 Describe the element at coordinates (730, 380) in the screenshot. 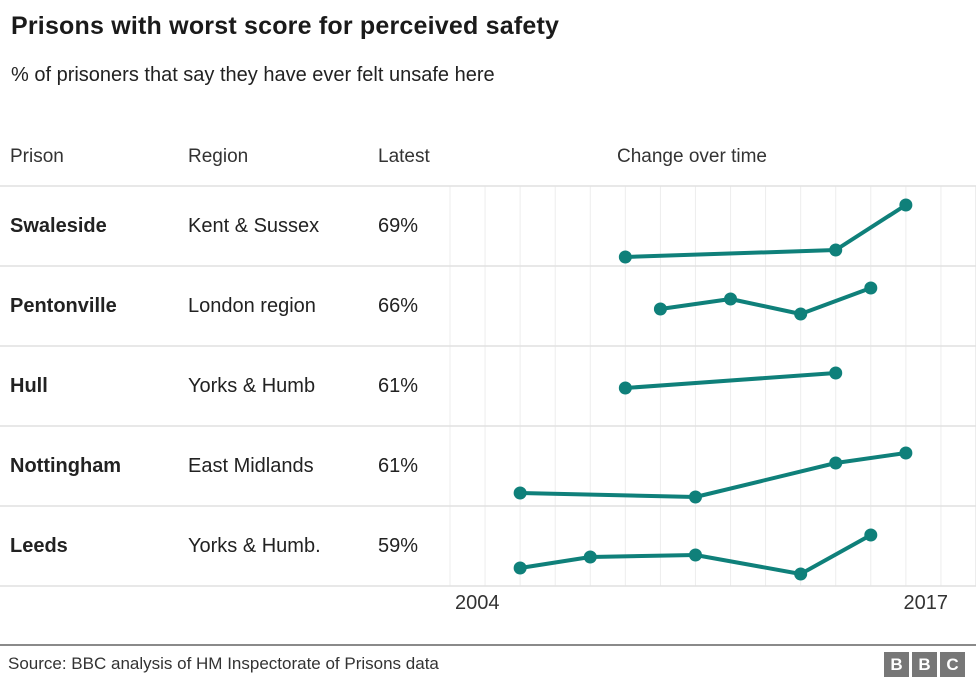

I see `sparkline-hull` at that location.